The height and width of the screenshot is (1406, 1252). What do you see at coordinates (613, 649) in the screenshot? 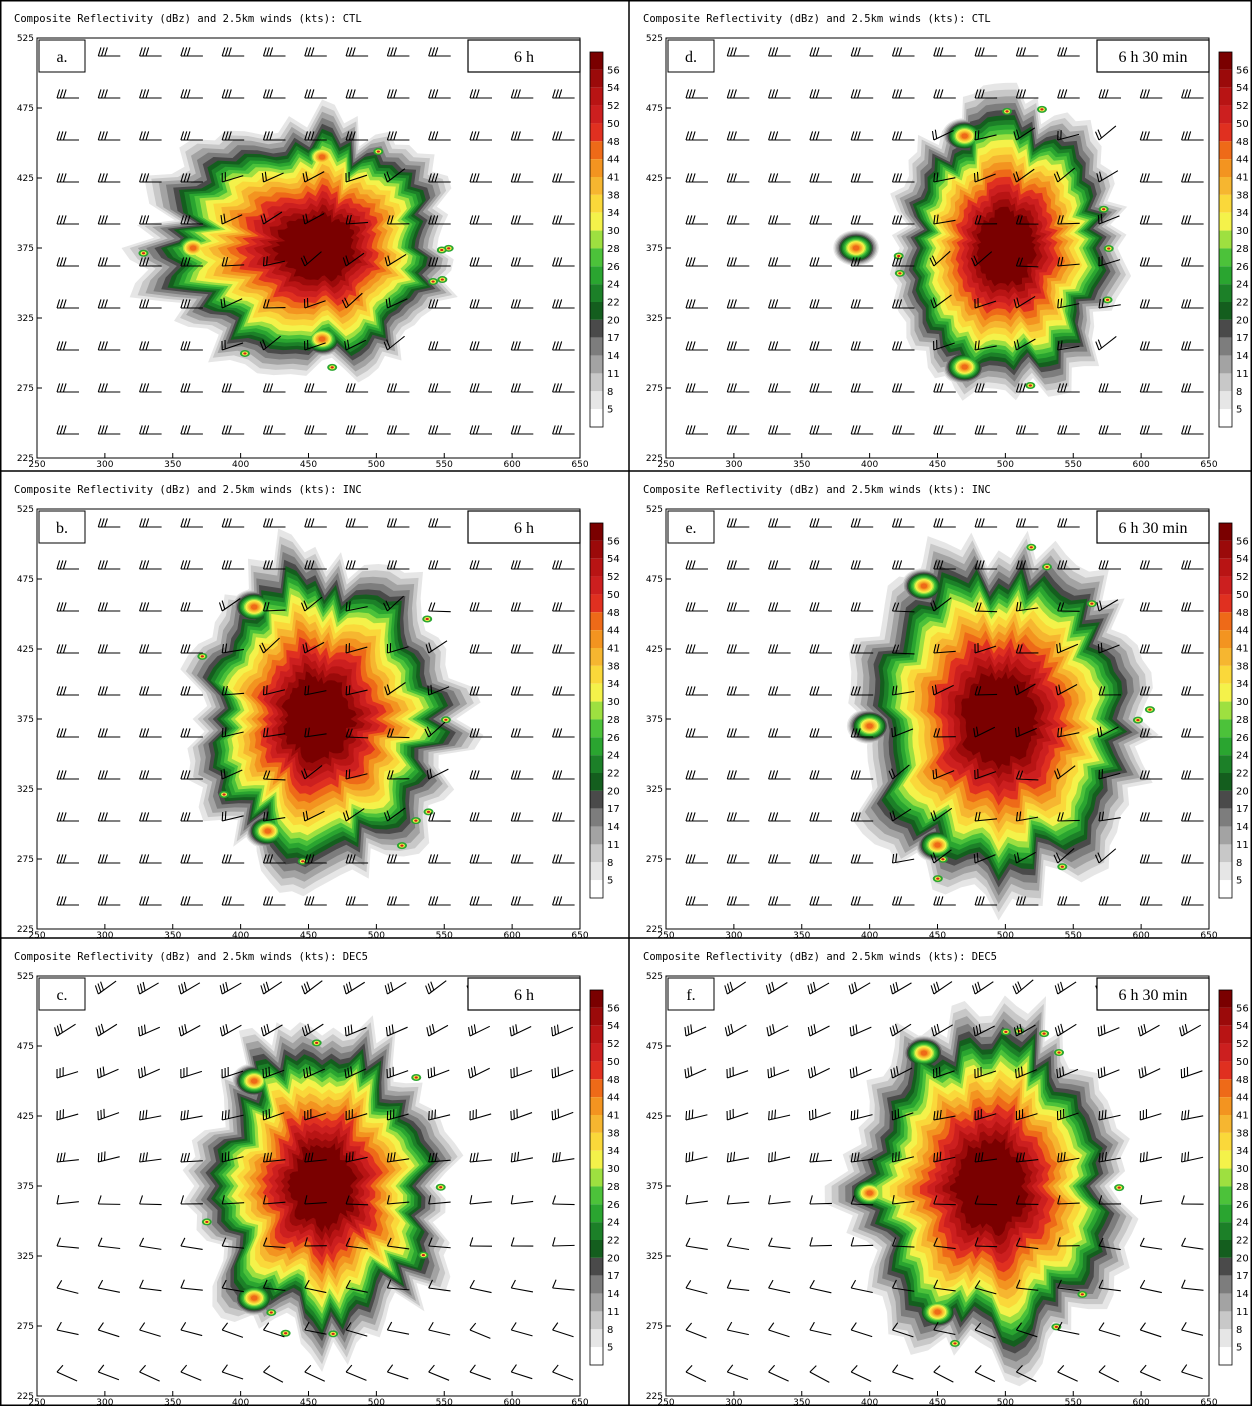
I see `colorbar-tick-label: 41` at bounding box center [613, 649].